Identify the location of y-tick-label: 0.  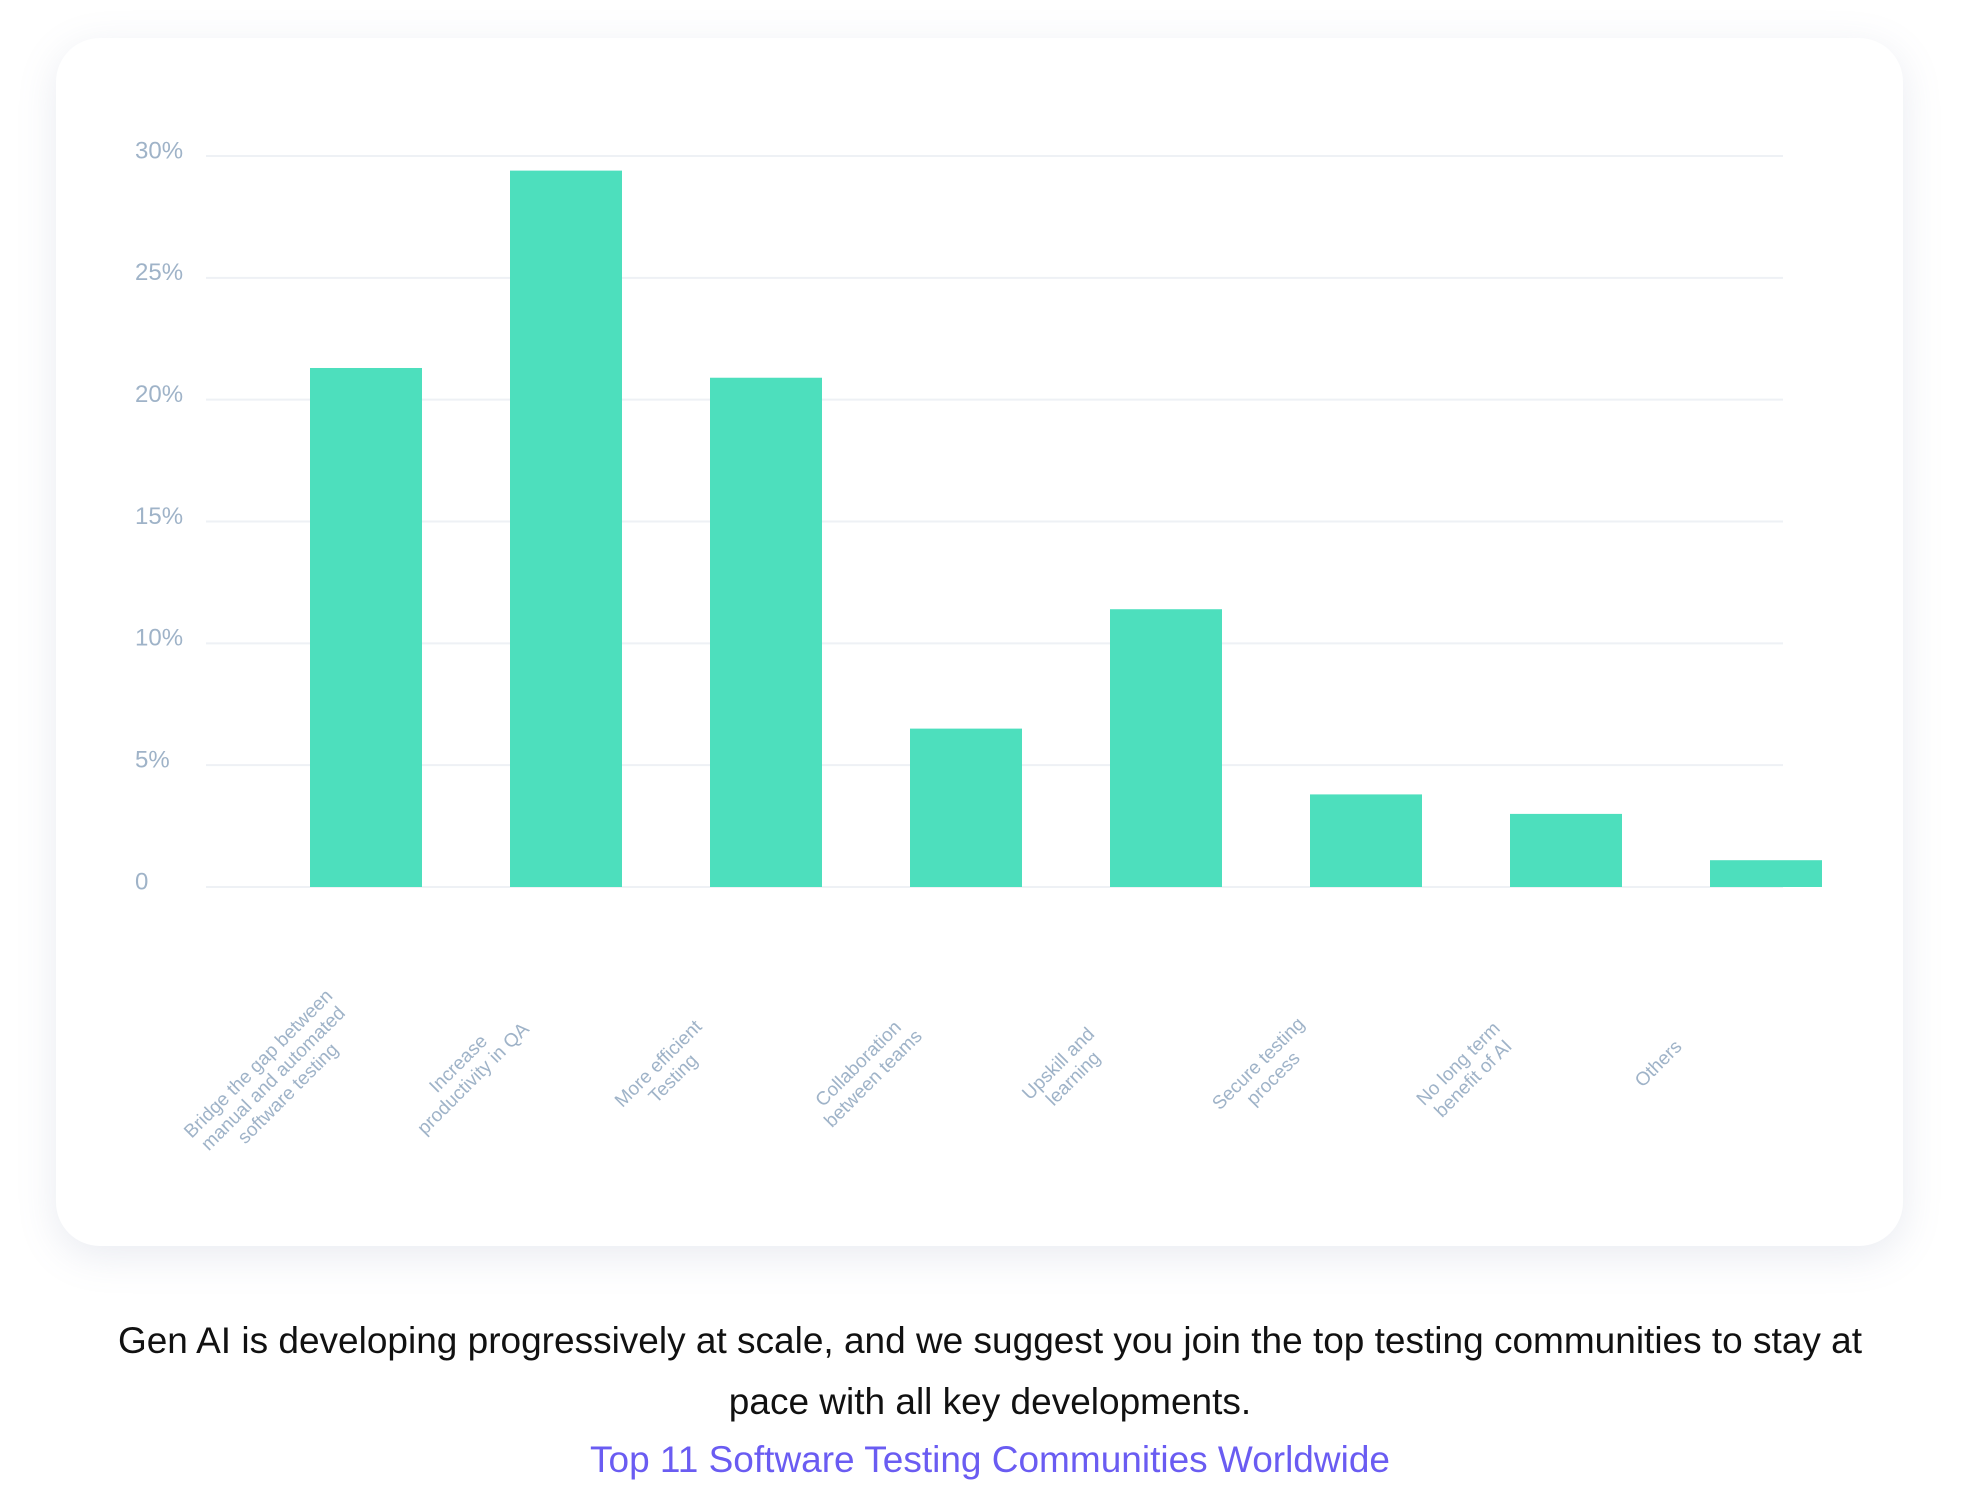
(141, 881).